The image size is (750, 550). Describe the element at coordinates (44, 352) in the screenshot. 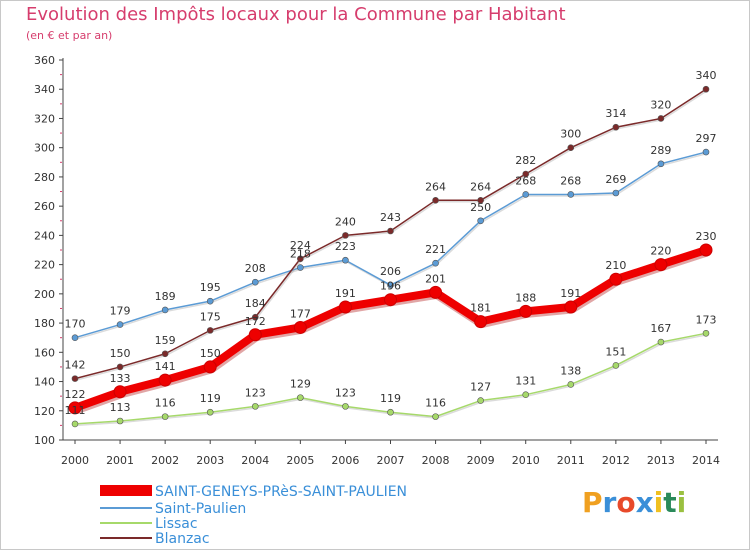

I see `y-tick-label: 160` at that location.